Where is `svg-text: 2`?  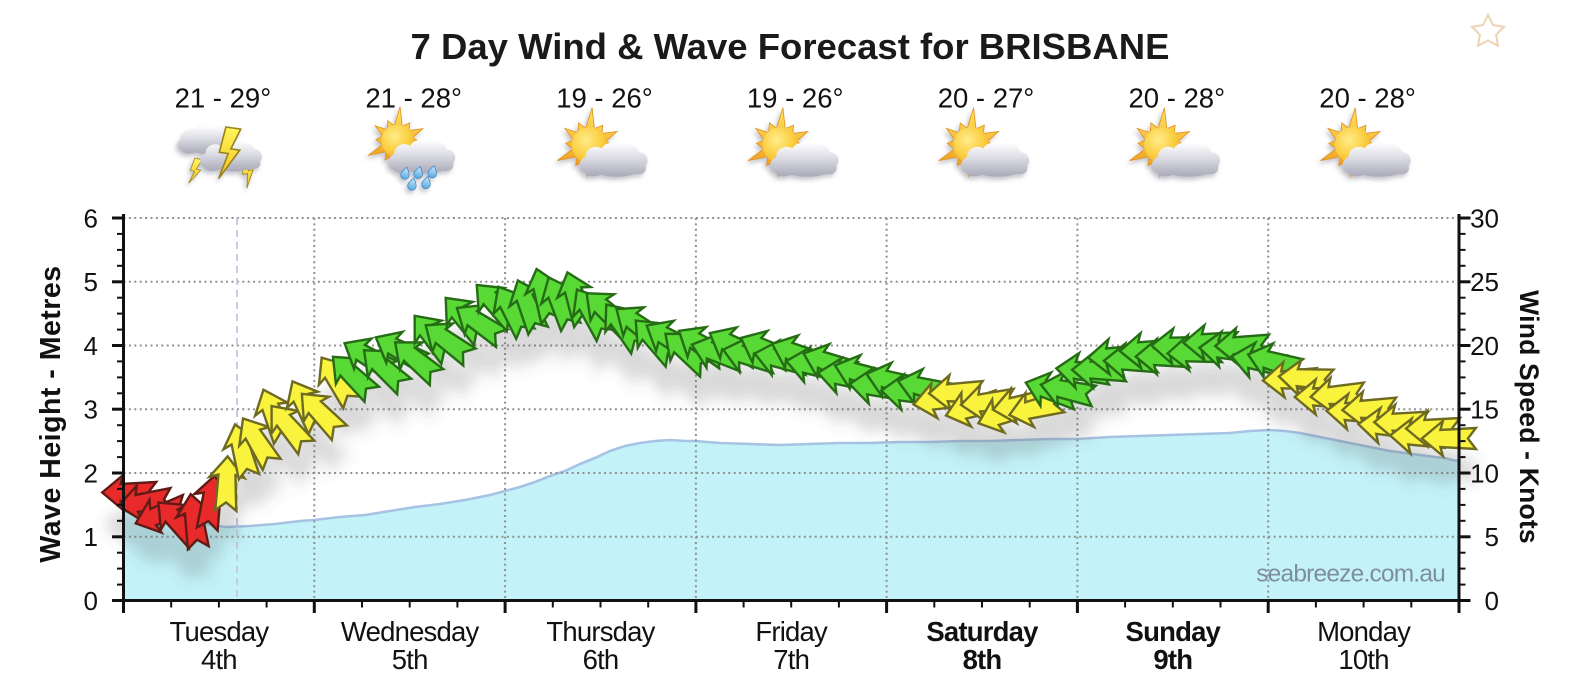
svg-text: 2 is located at coordinates (91, 473).